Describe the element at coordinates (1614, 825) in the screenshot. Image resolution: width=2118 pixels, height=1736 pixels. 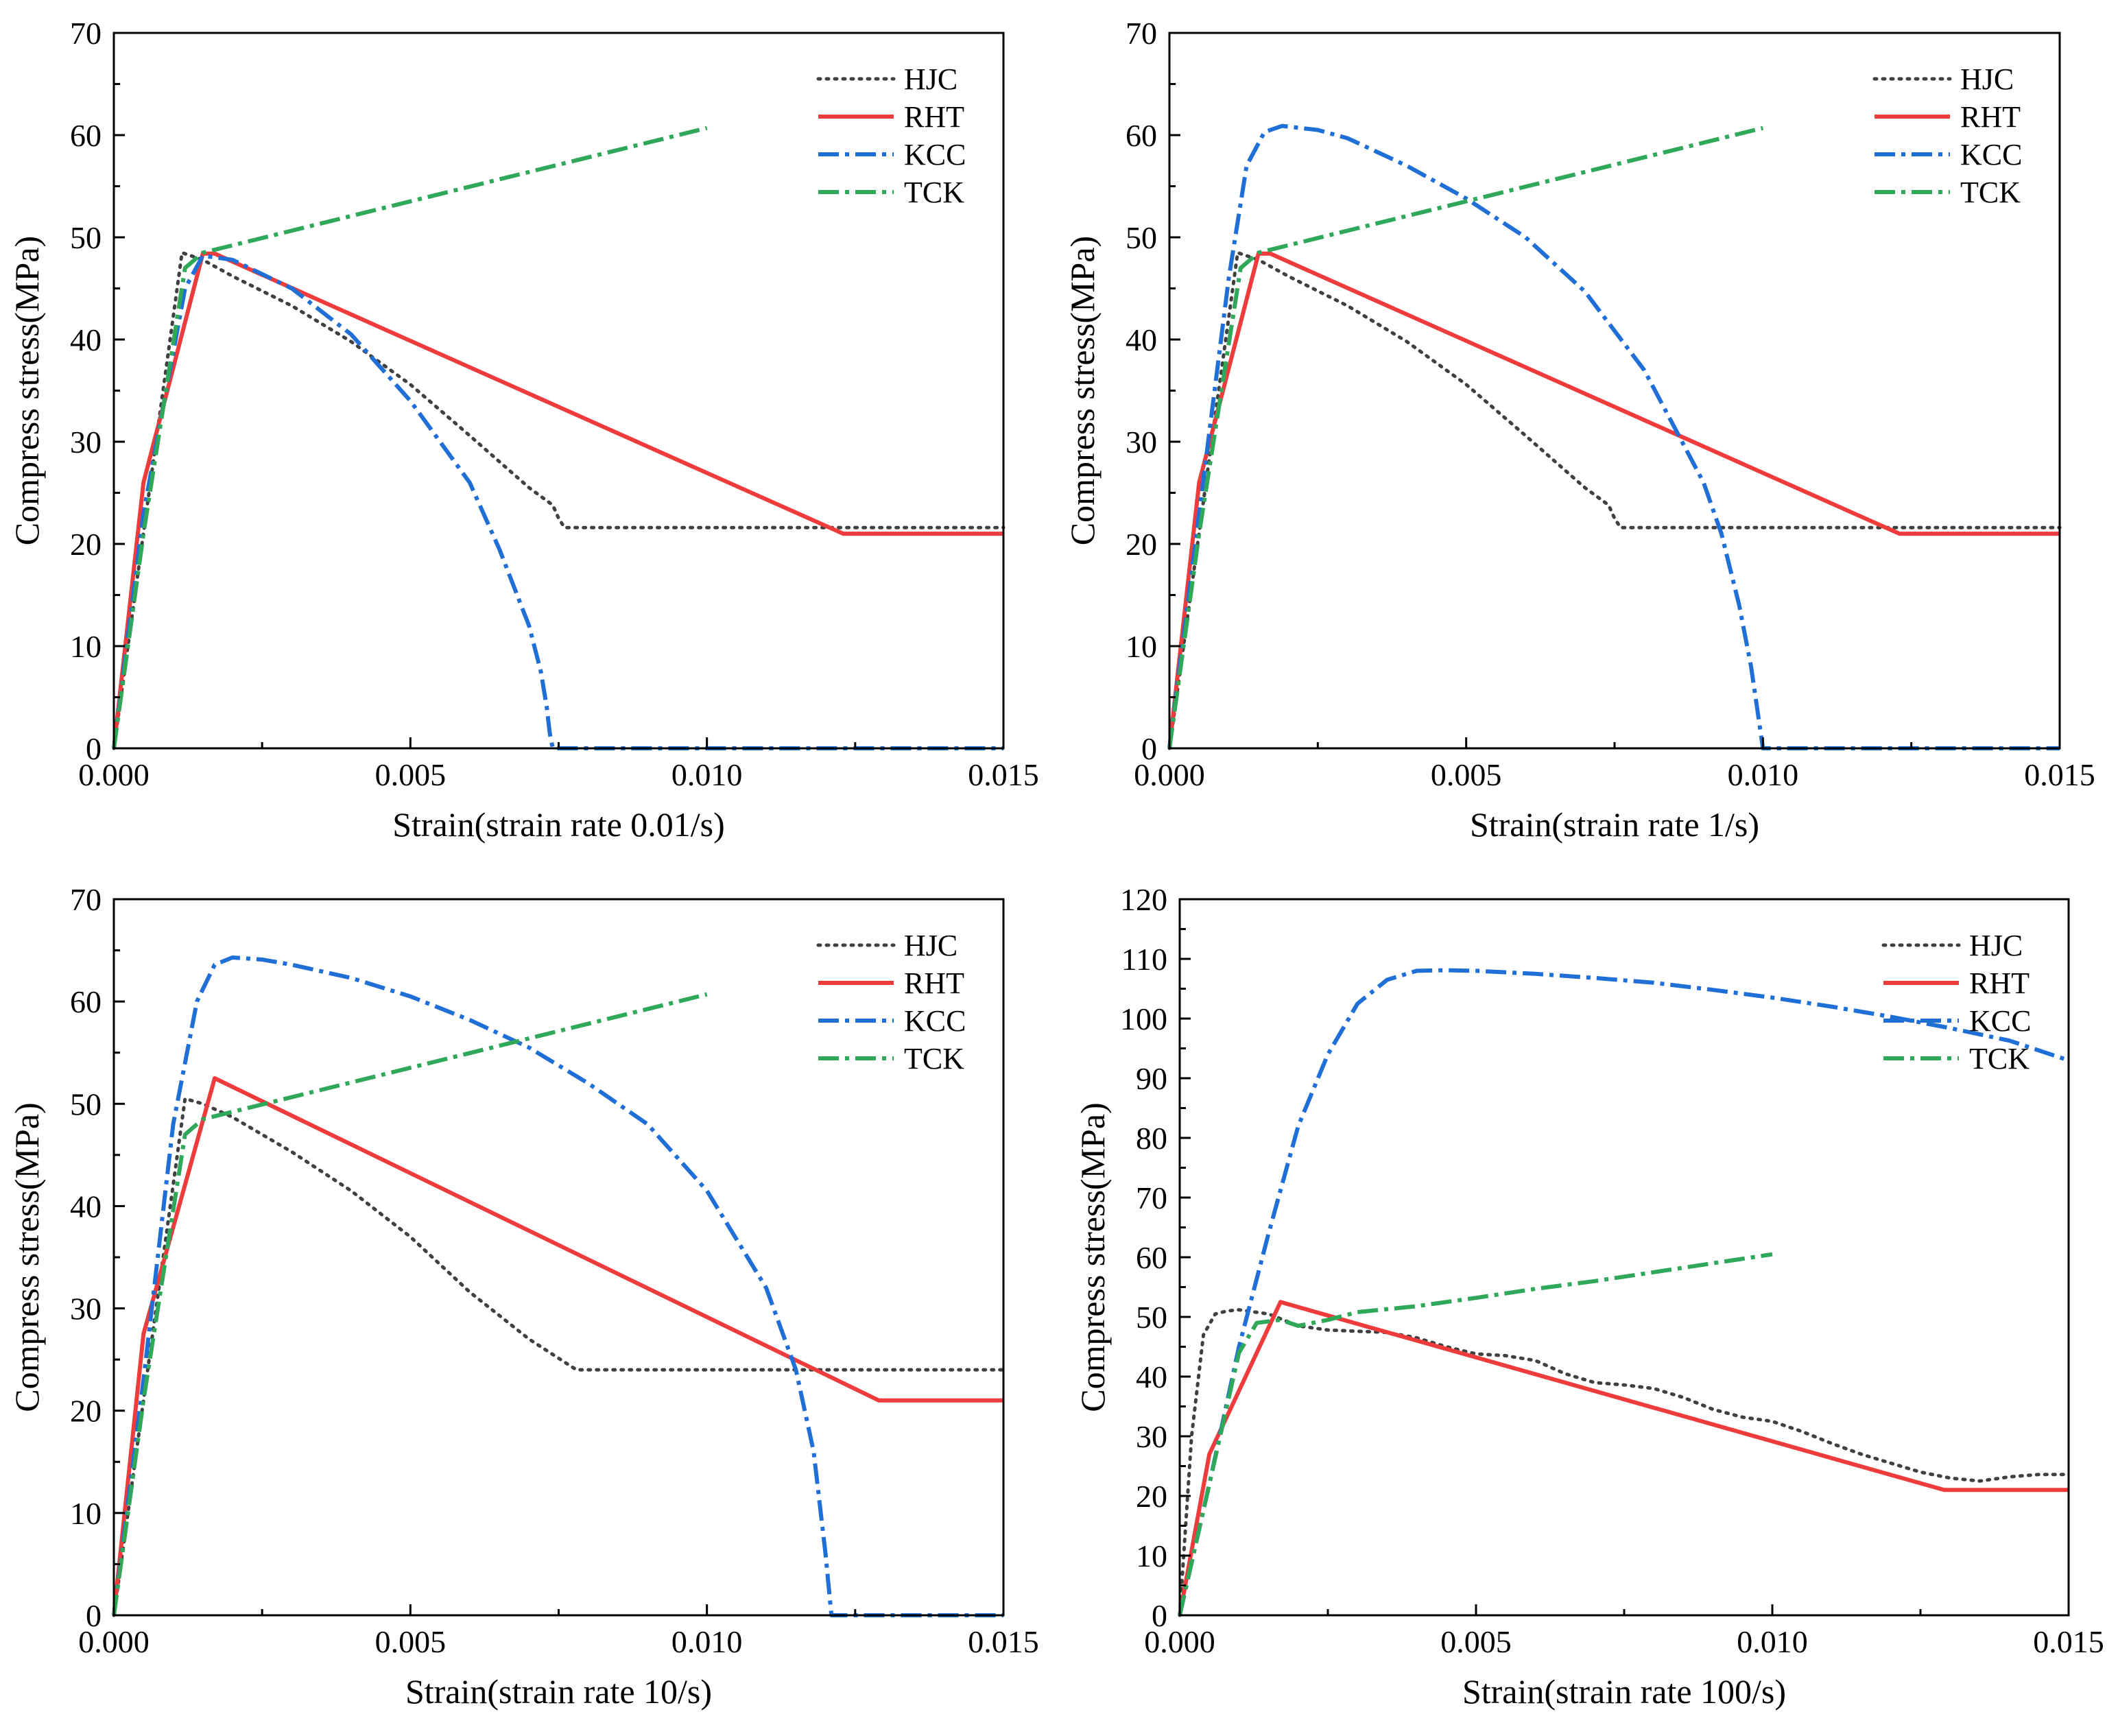
I see `x-axis-title: Strain(strain rate 1/s)` at that location.